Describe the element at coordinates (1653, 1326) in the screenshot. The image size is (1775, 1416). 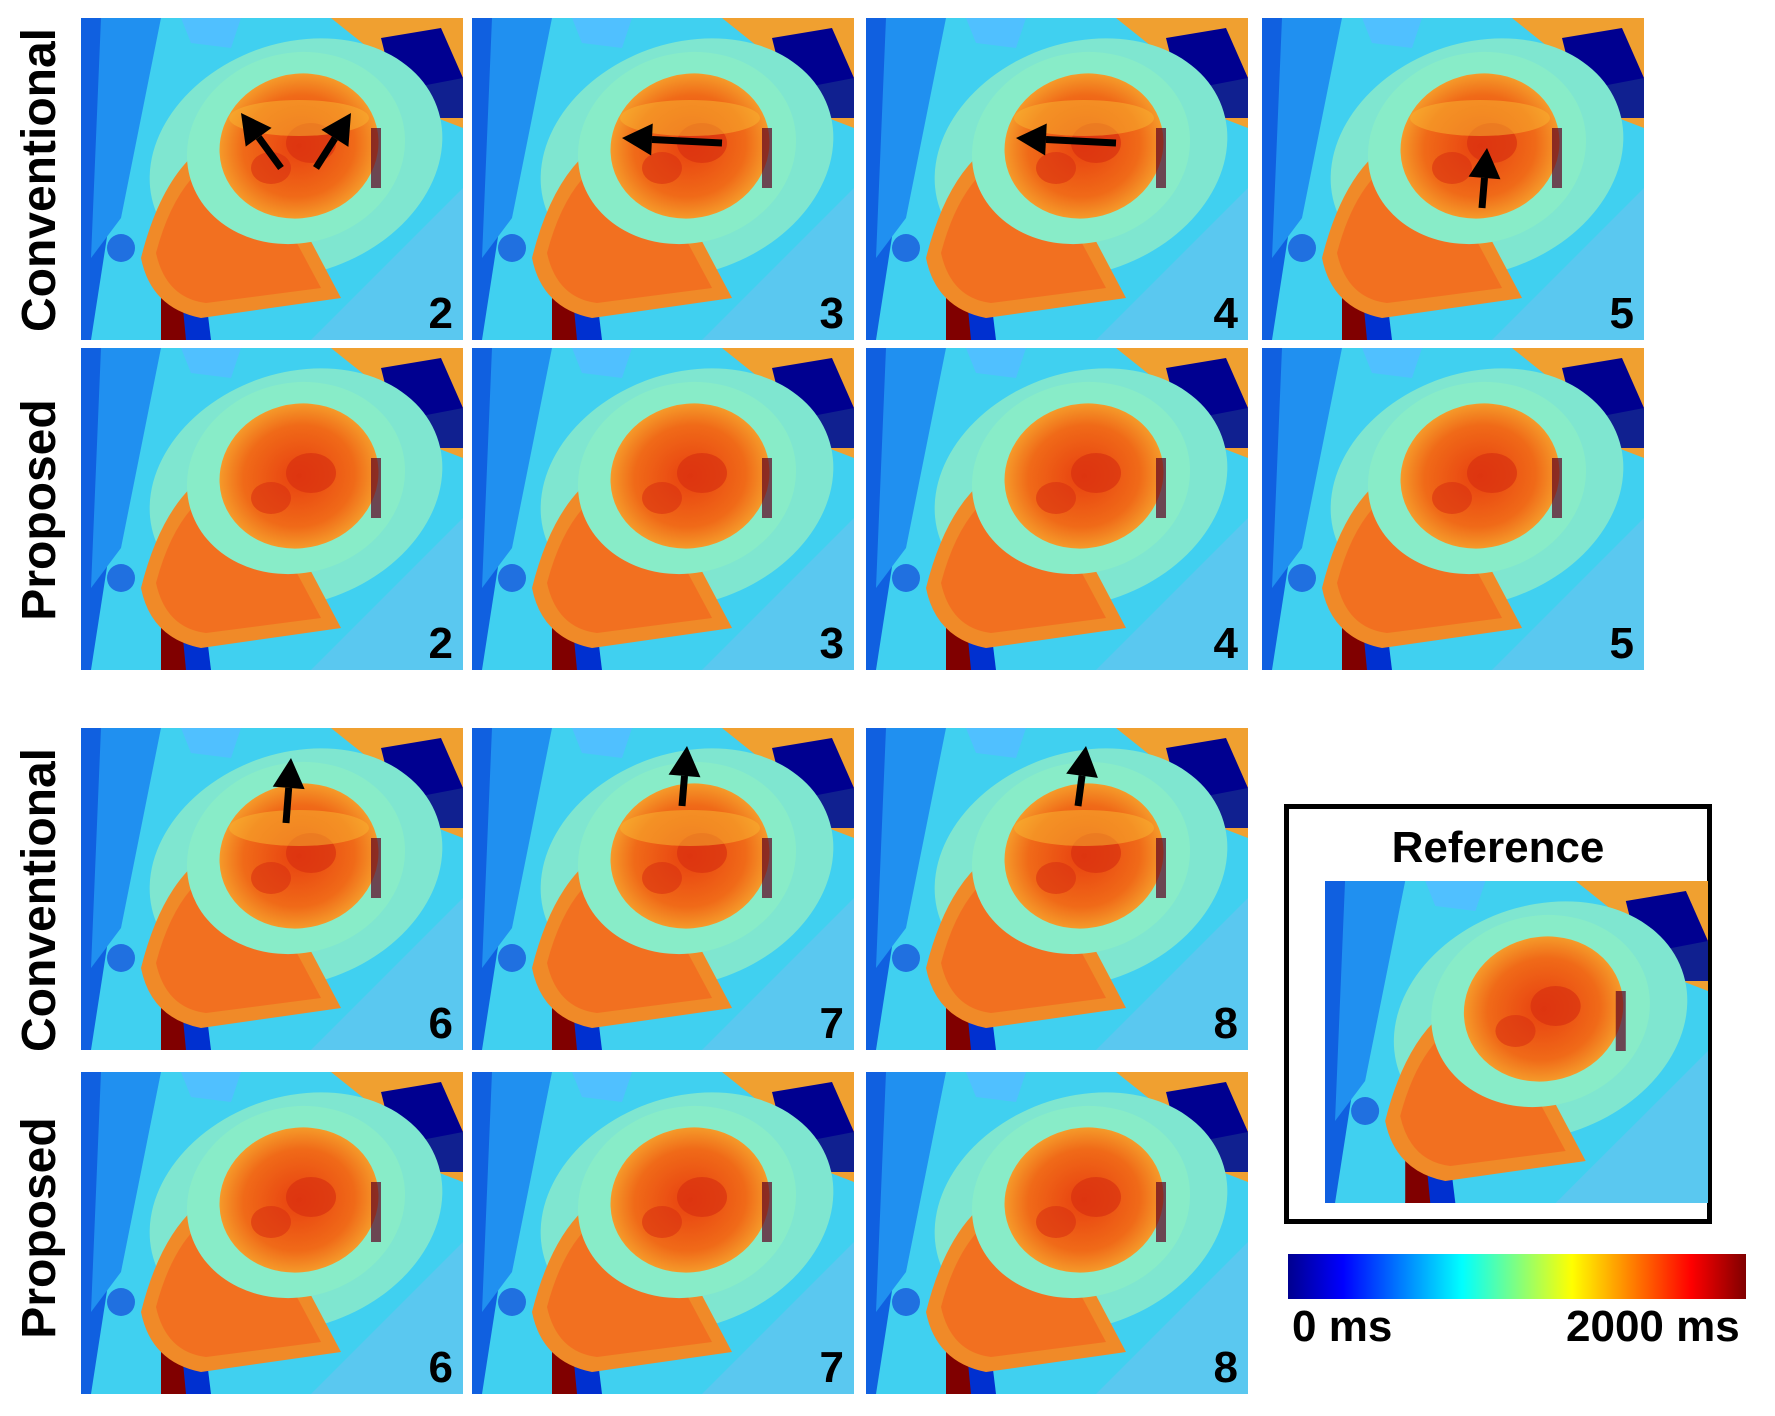
I see `colorbar-max-label: 2000 ms` at that location.